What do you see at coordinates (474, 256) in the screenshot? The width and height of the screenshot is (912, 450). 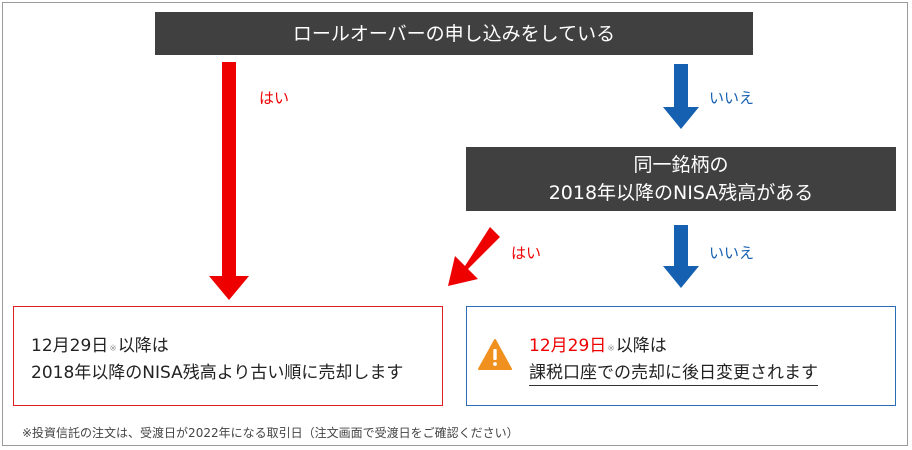 I see `yes-arrow-diagonal` at bounding box center [474, 256].